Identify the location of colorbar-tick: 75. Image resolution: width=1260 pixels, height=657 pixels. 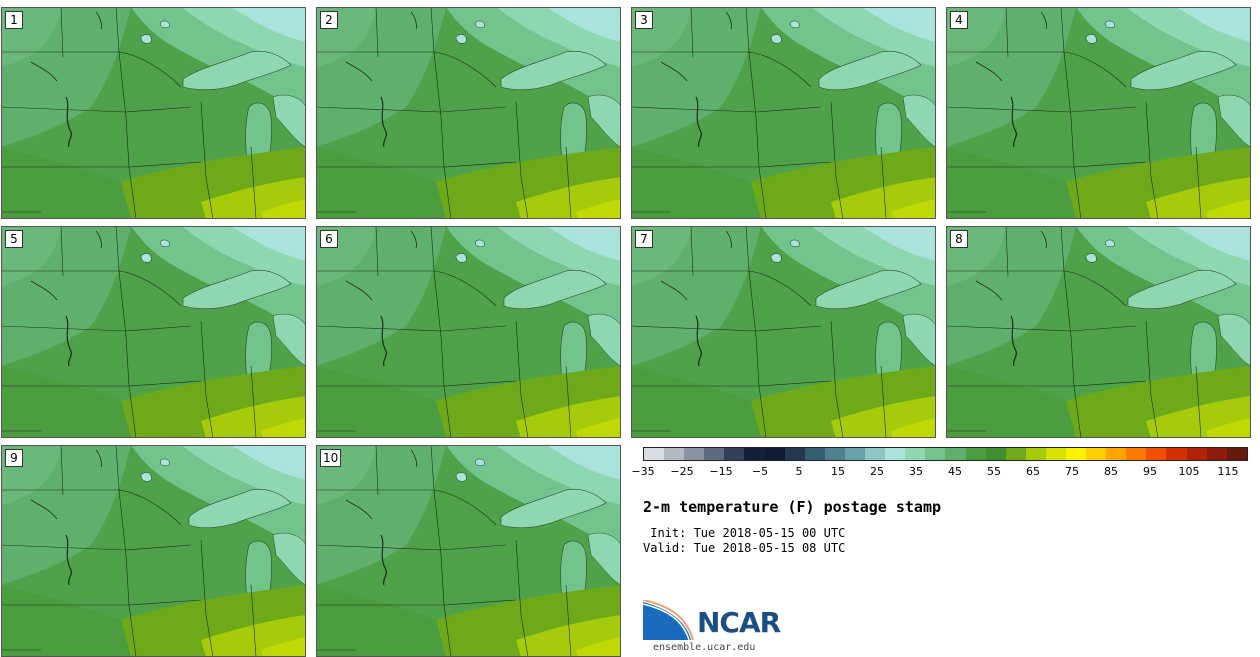
(1072, 471).